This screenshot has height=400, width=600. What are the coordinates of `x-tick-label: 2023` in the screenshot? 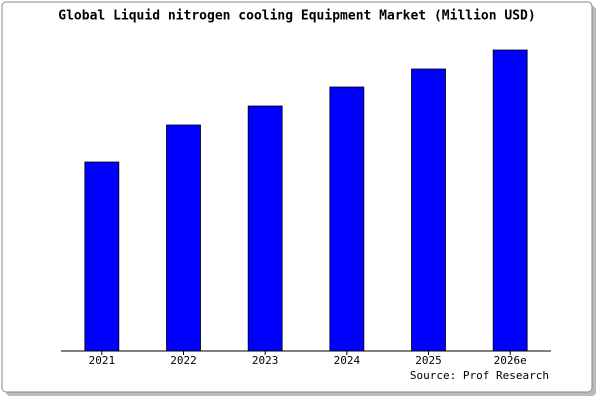 It's located at (265, 360).